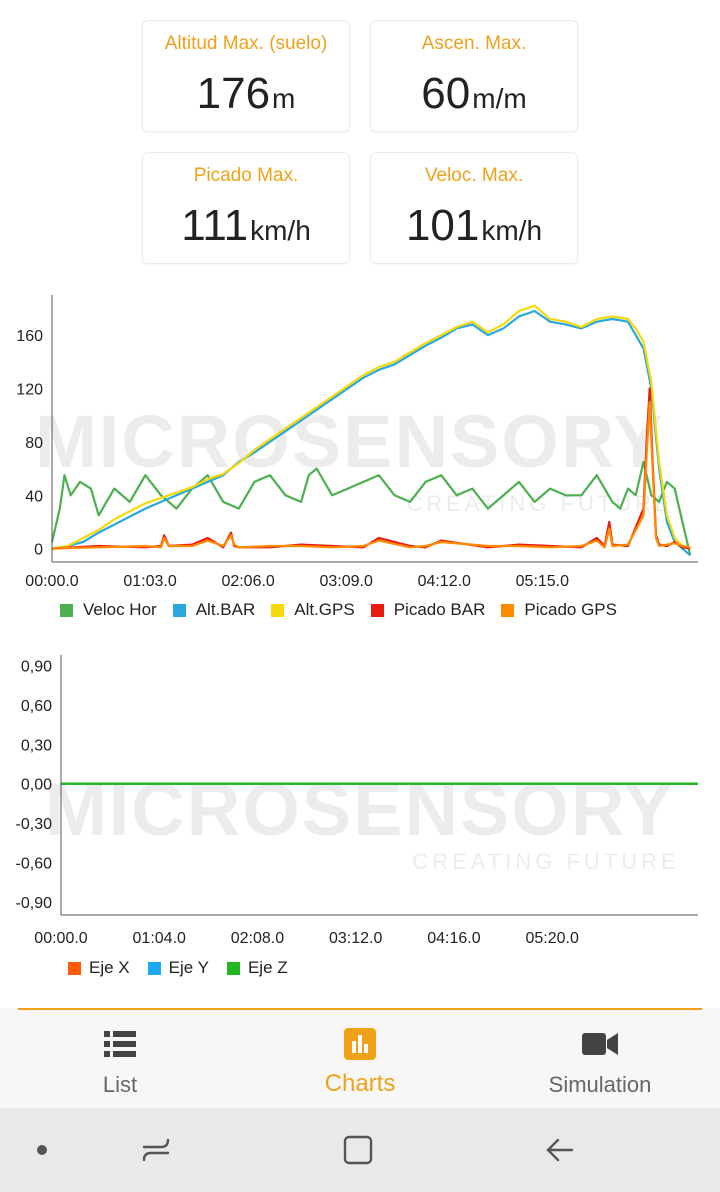 Image resolution: width=720 pixels, height=1192 pixels. Describe the element at coordinates (149, 581) in the screenshot. I see `x-tick-label-01-03-0: 01:03.0` at that location.